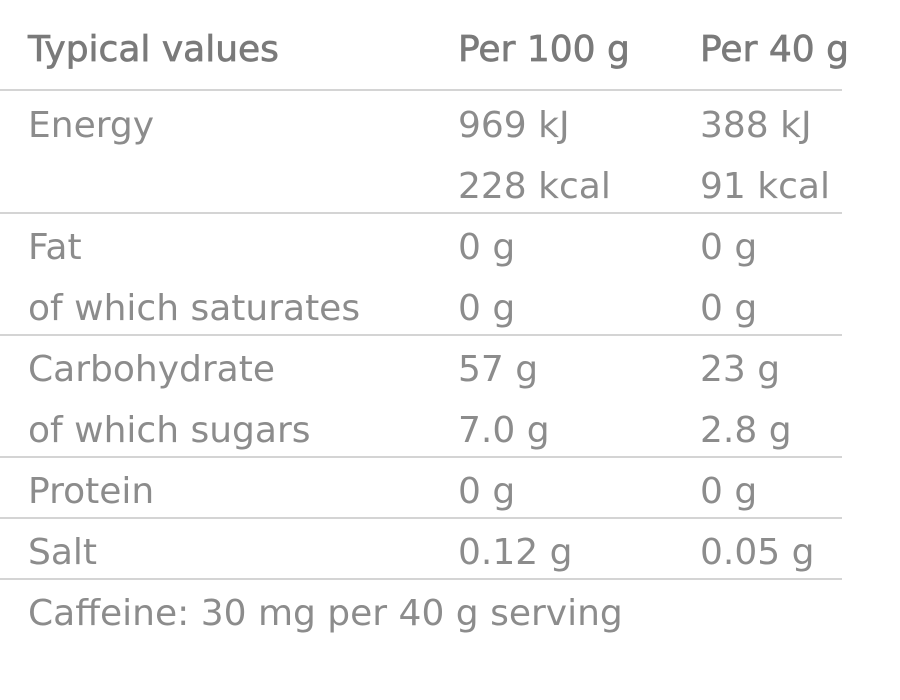 This screenshot has width=900, height=700. What do you see at coordinates (169, 430) in the screenshot?
I see `row-label: of which sugars` at bounding box center [169, 430].